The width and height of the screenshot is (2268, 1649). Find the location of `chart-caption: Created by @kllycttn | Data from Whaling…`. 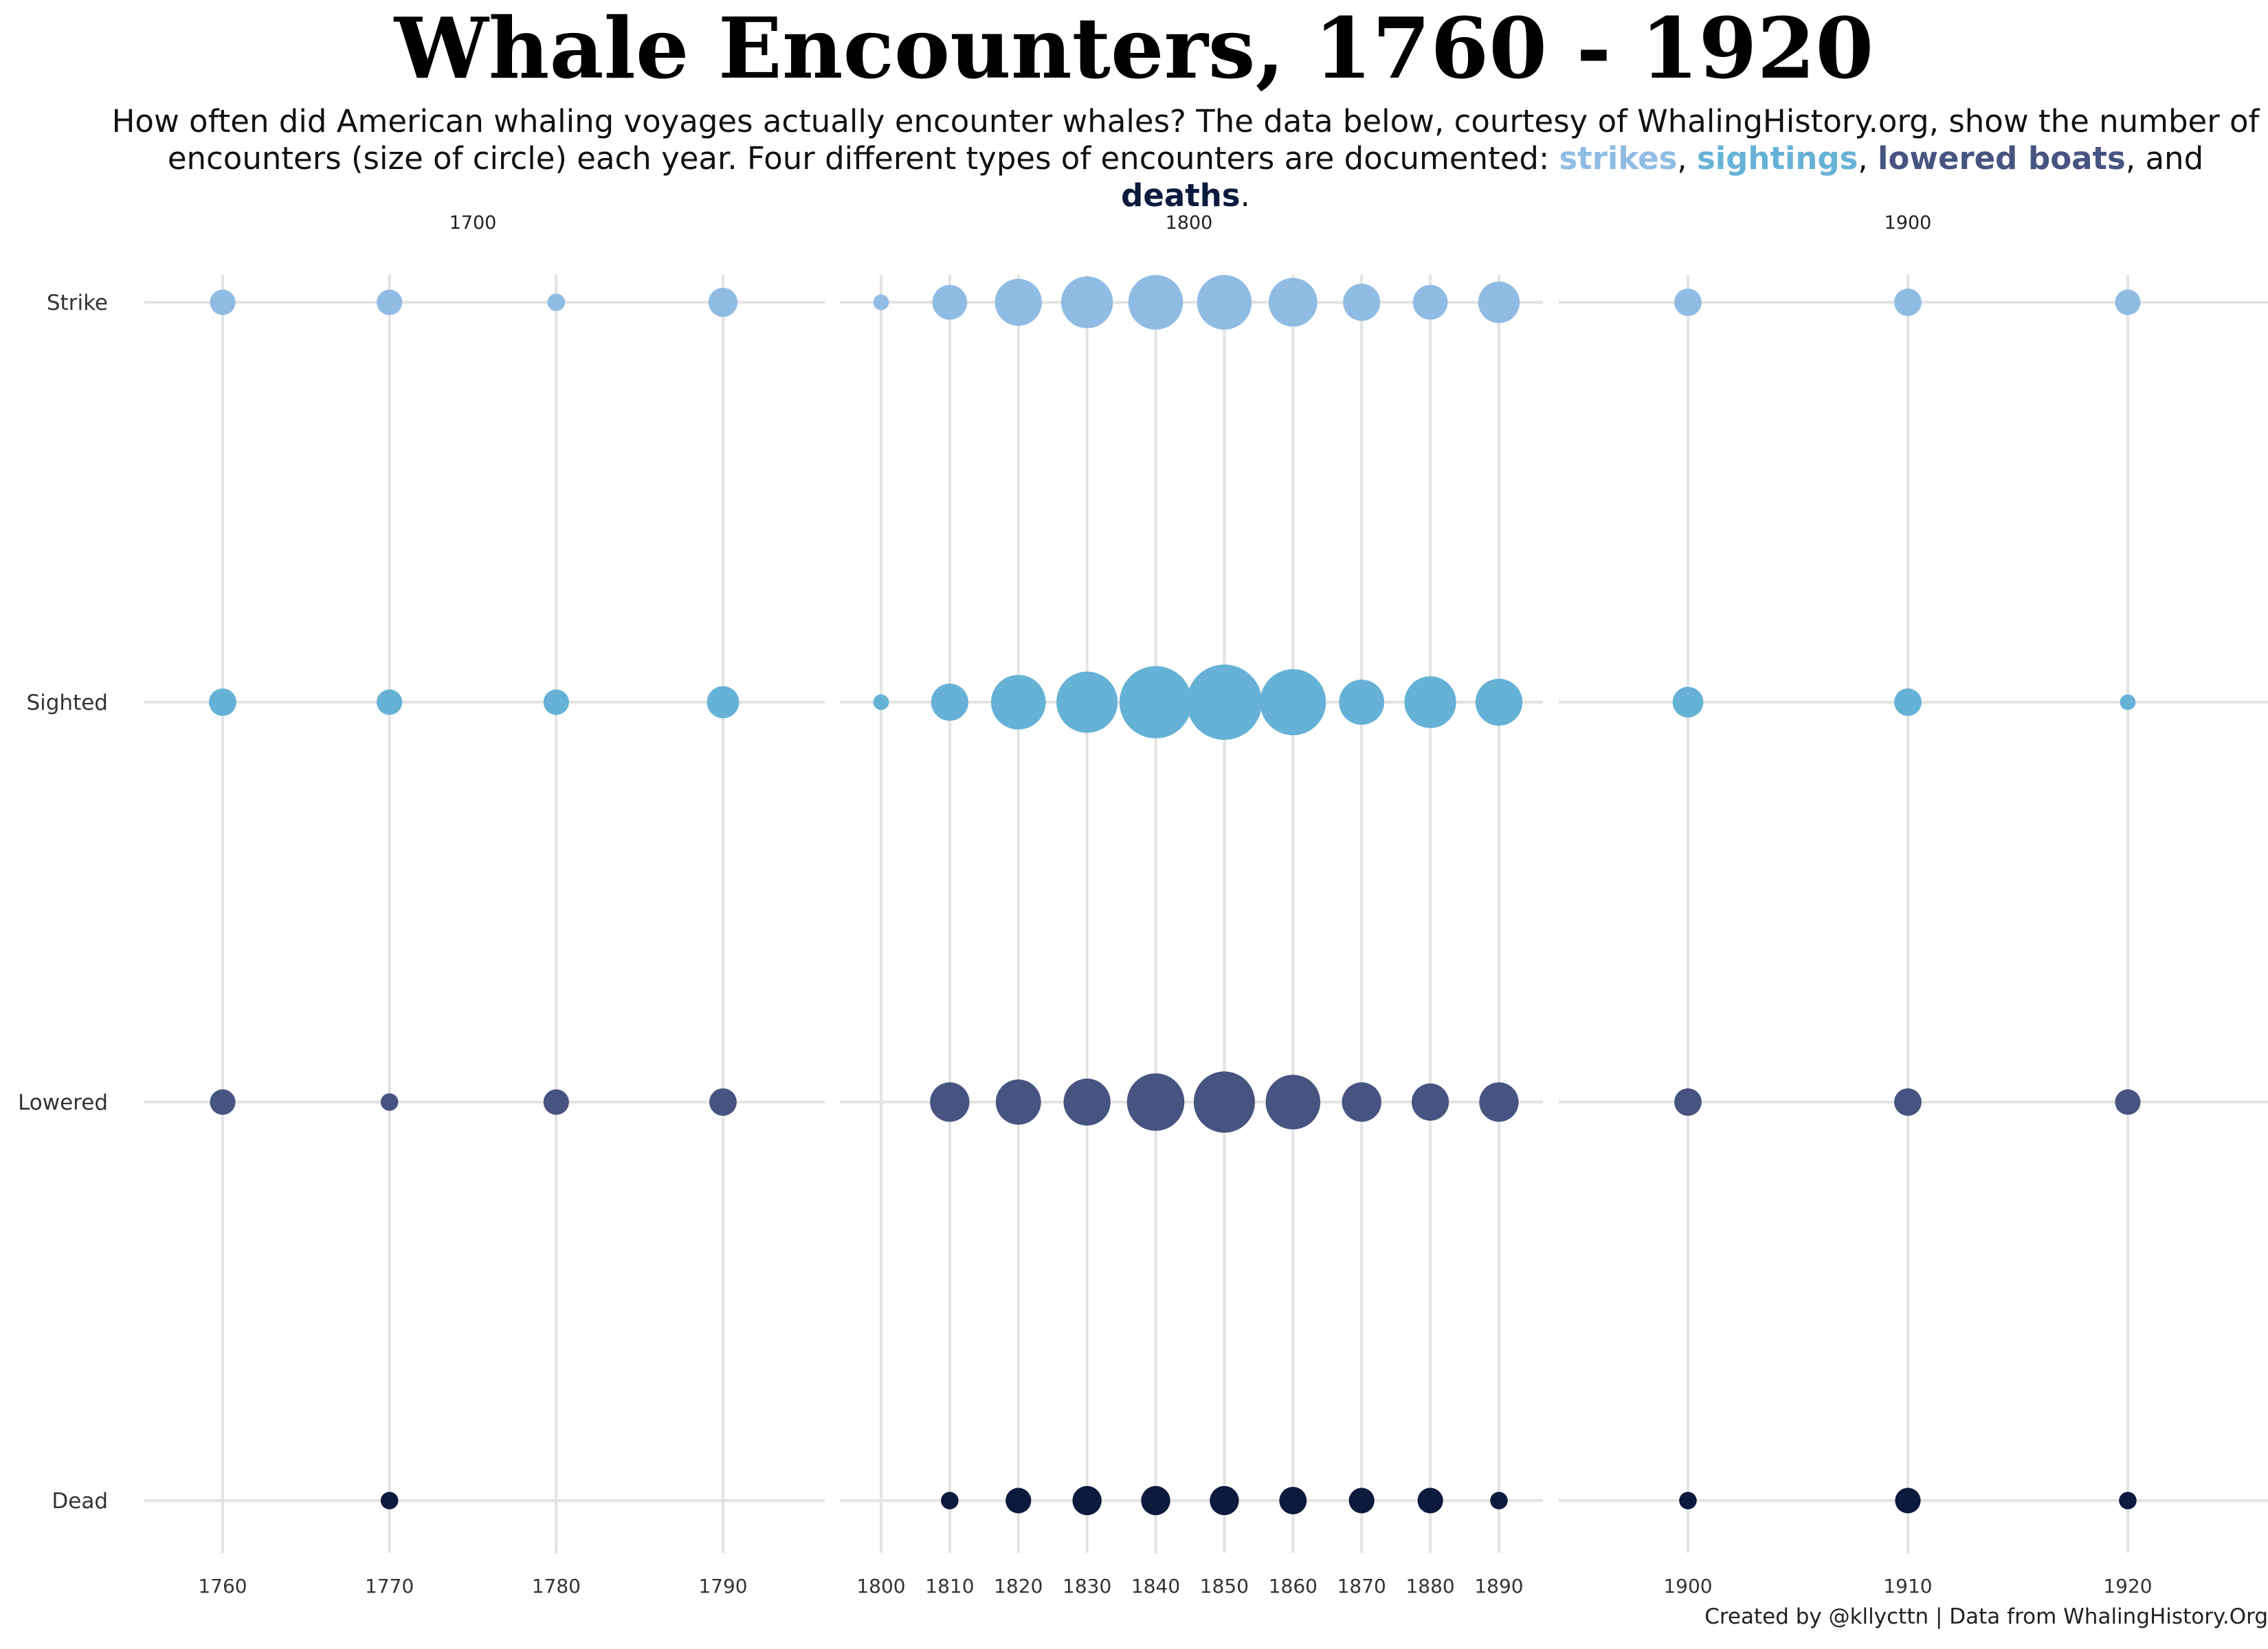

chart-caption: Created by @kllycttn | Data from Whaling… is located at coordinates (1986, 1616).